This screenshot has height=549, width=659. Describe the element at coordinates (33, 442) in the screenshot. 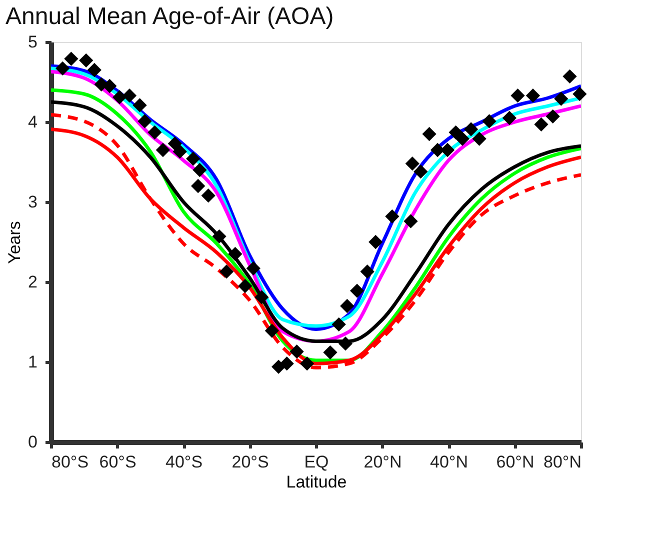

I see `y-tick-label: 0` at that location.